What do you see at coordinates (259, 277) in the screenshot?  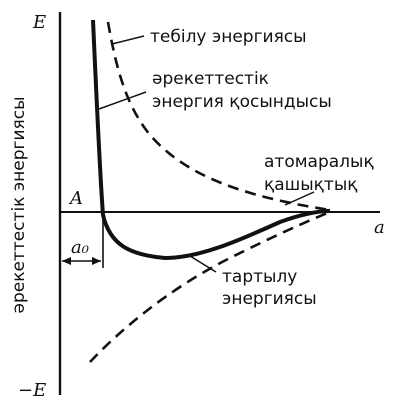 I see `attraction-label-line1: тартылу` at bounding box center [259, 277].